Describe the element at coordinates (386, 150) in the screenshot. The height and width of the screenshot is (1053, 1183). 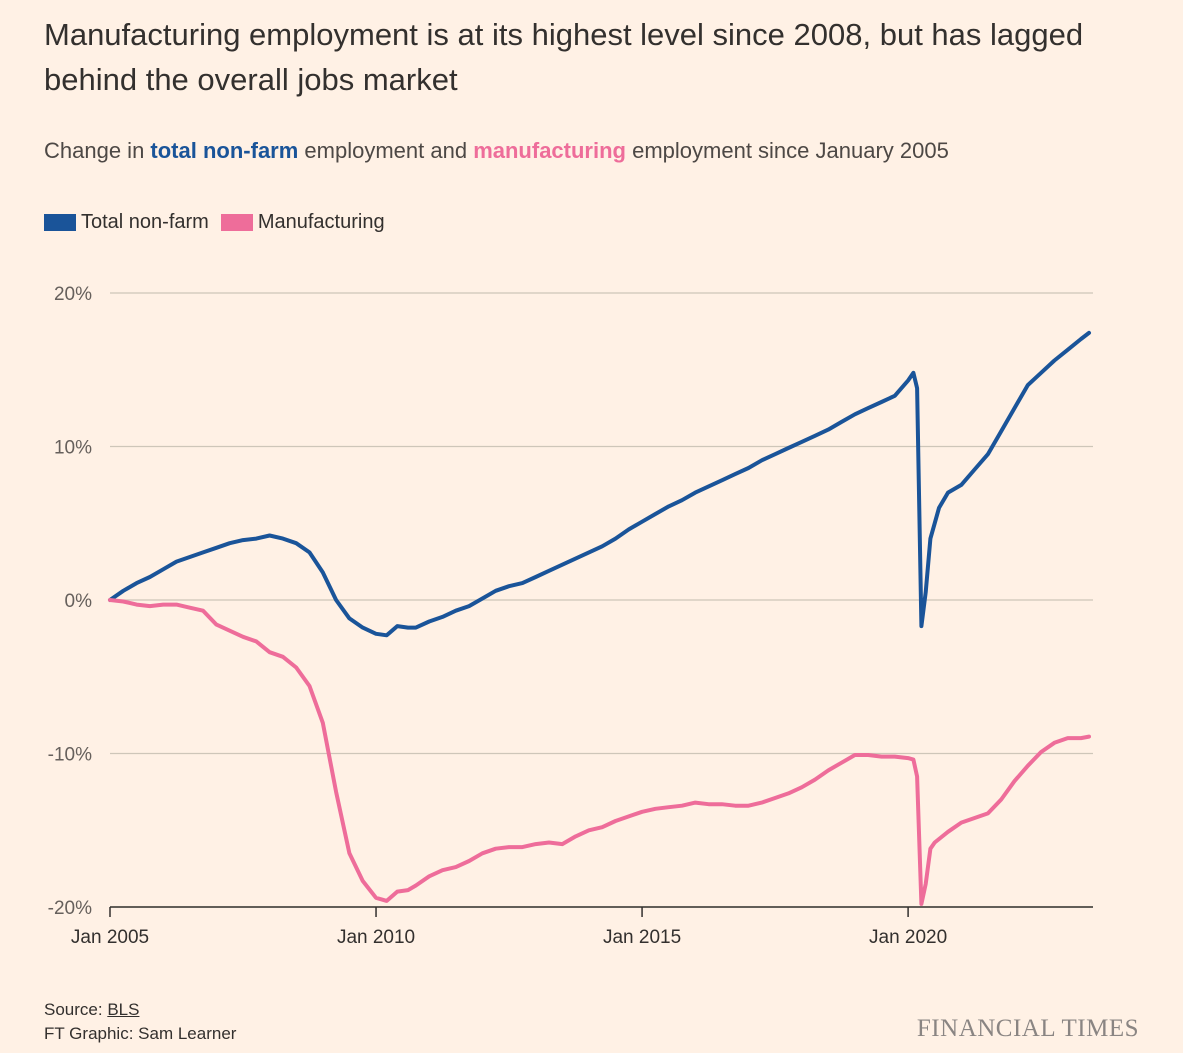
I see `subtitle-middle: employment and` at that location.